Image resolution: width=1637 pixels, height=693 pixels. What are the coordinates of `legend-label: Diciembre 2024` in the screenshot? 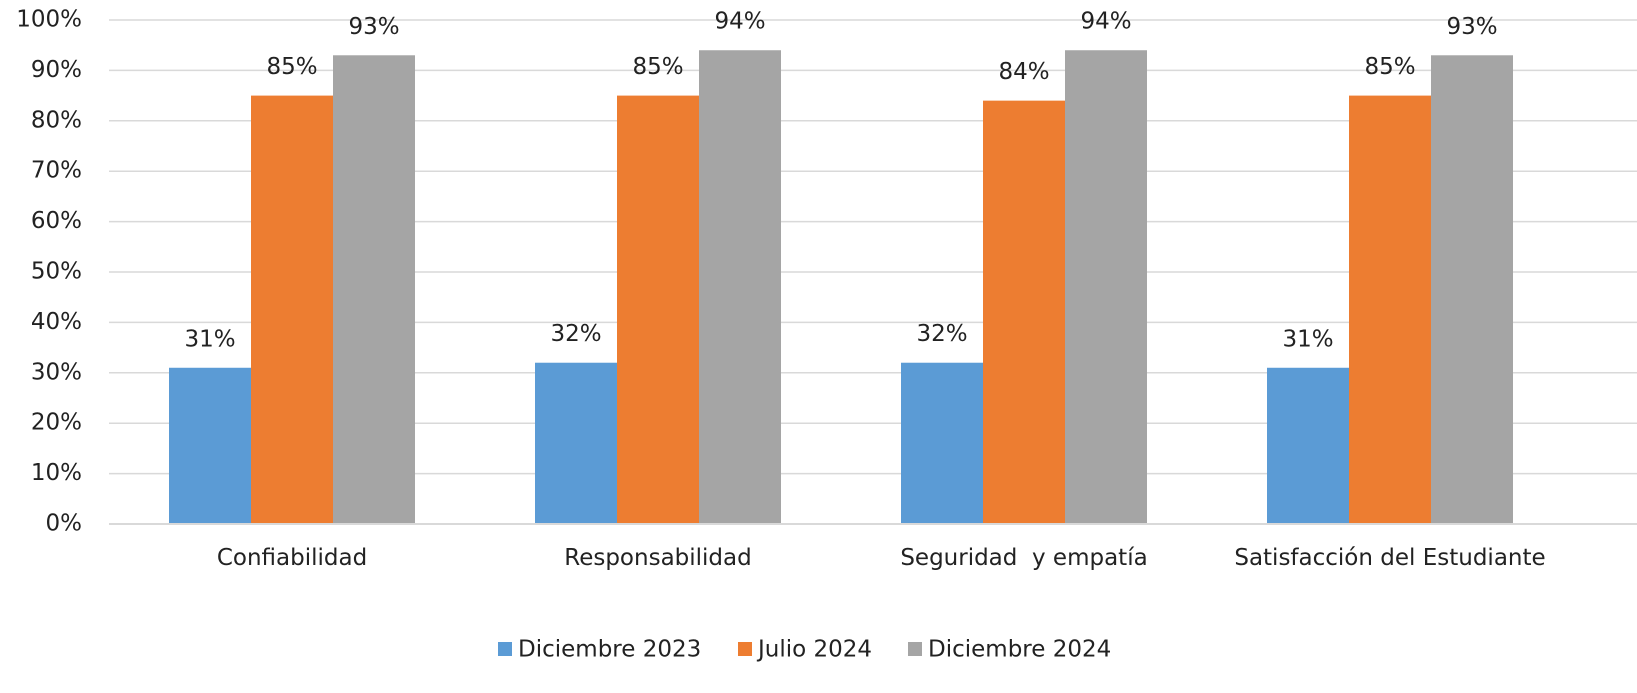 It's located at (1019, 650).